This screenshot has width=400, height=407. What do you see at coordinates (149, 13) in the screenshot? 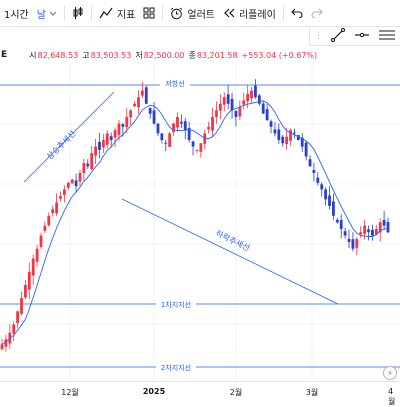
I see `layouts-button` at bounding box center [149, 13].